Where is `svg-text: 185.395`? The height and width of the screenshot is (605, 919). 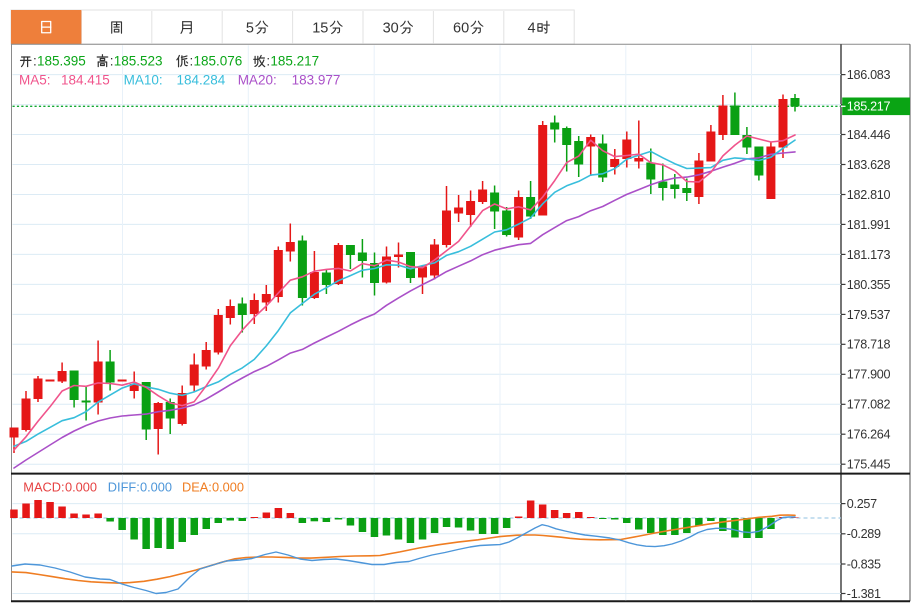 svg-text: 185.395 is located at coordinates (61, 60).